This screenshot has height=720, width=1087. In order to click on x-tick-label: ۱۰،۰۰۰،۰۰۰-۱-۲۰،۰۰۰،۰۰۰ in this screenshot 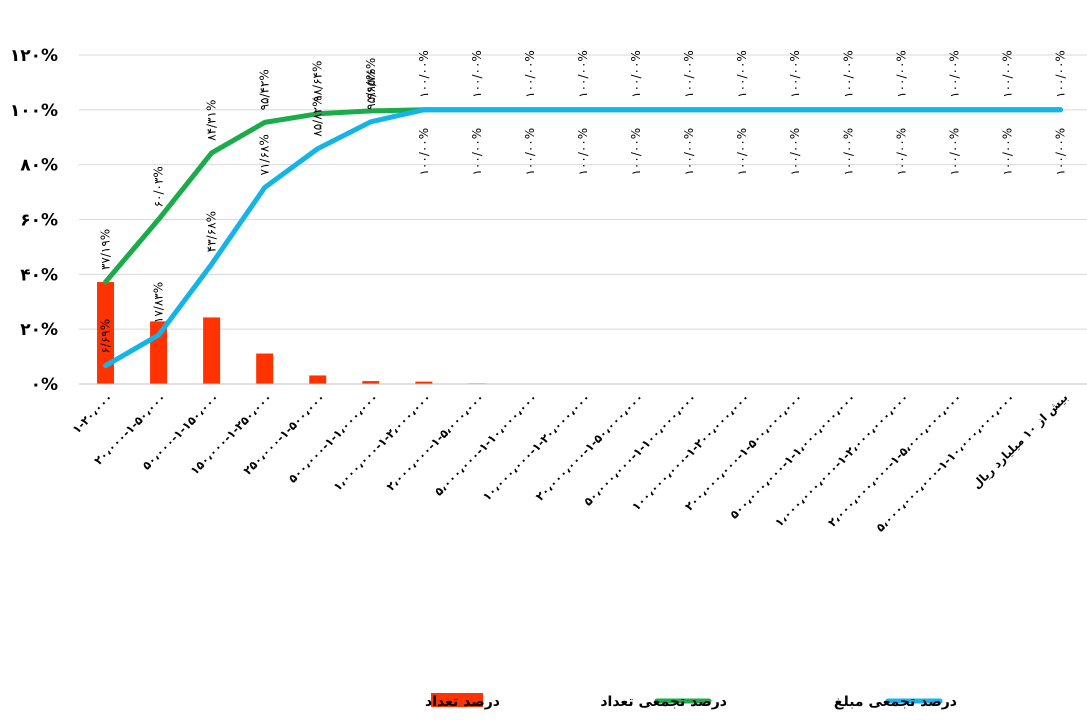, I will do `click(536, 446)`.